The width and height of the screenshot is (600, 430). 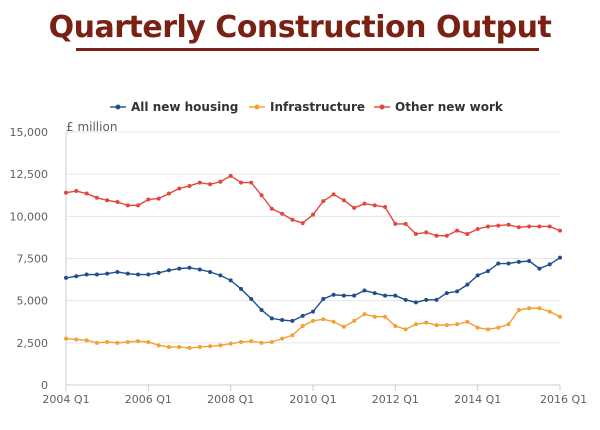 I want to click on series-line-other-new-work, so click(x=313, y=206).